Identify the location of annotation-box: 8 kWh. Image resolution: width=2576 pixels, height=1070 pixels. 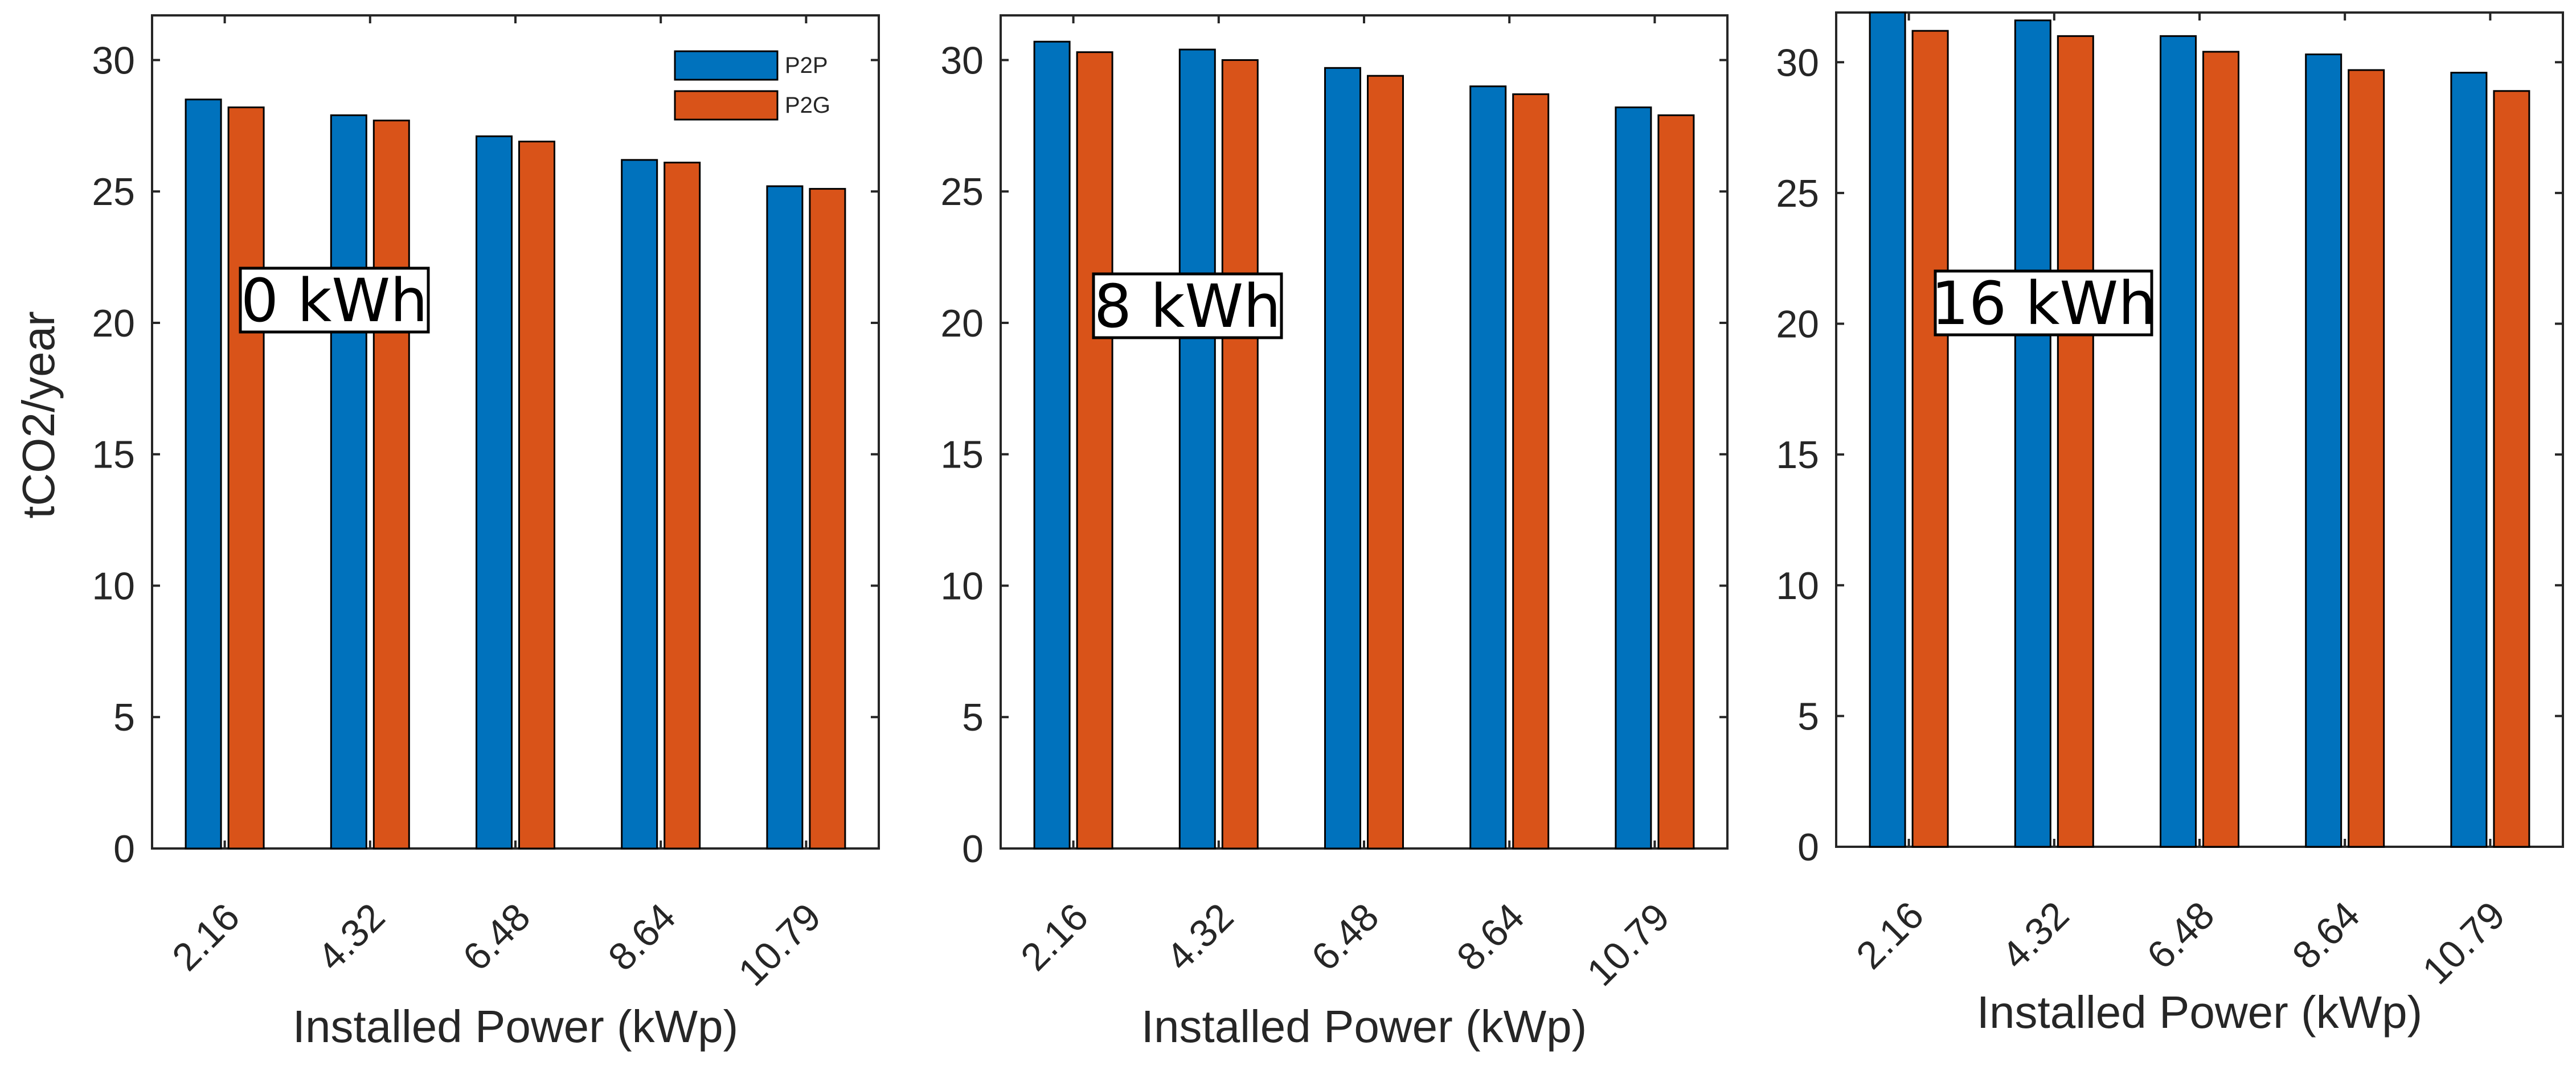
(1187, 306).